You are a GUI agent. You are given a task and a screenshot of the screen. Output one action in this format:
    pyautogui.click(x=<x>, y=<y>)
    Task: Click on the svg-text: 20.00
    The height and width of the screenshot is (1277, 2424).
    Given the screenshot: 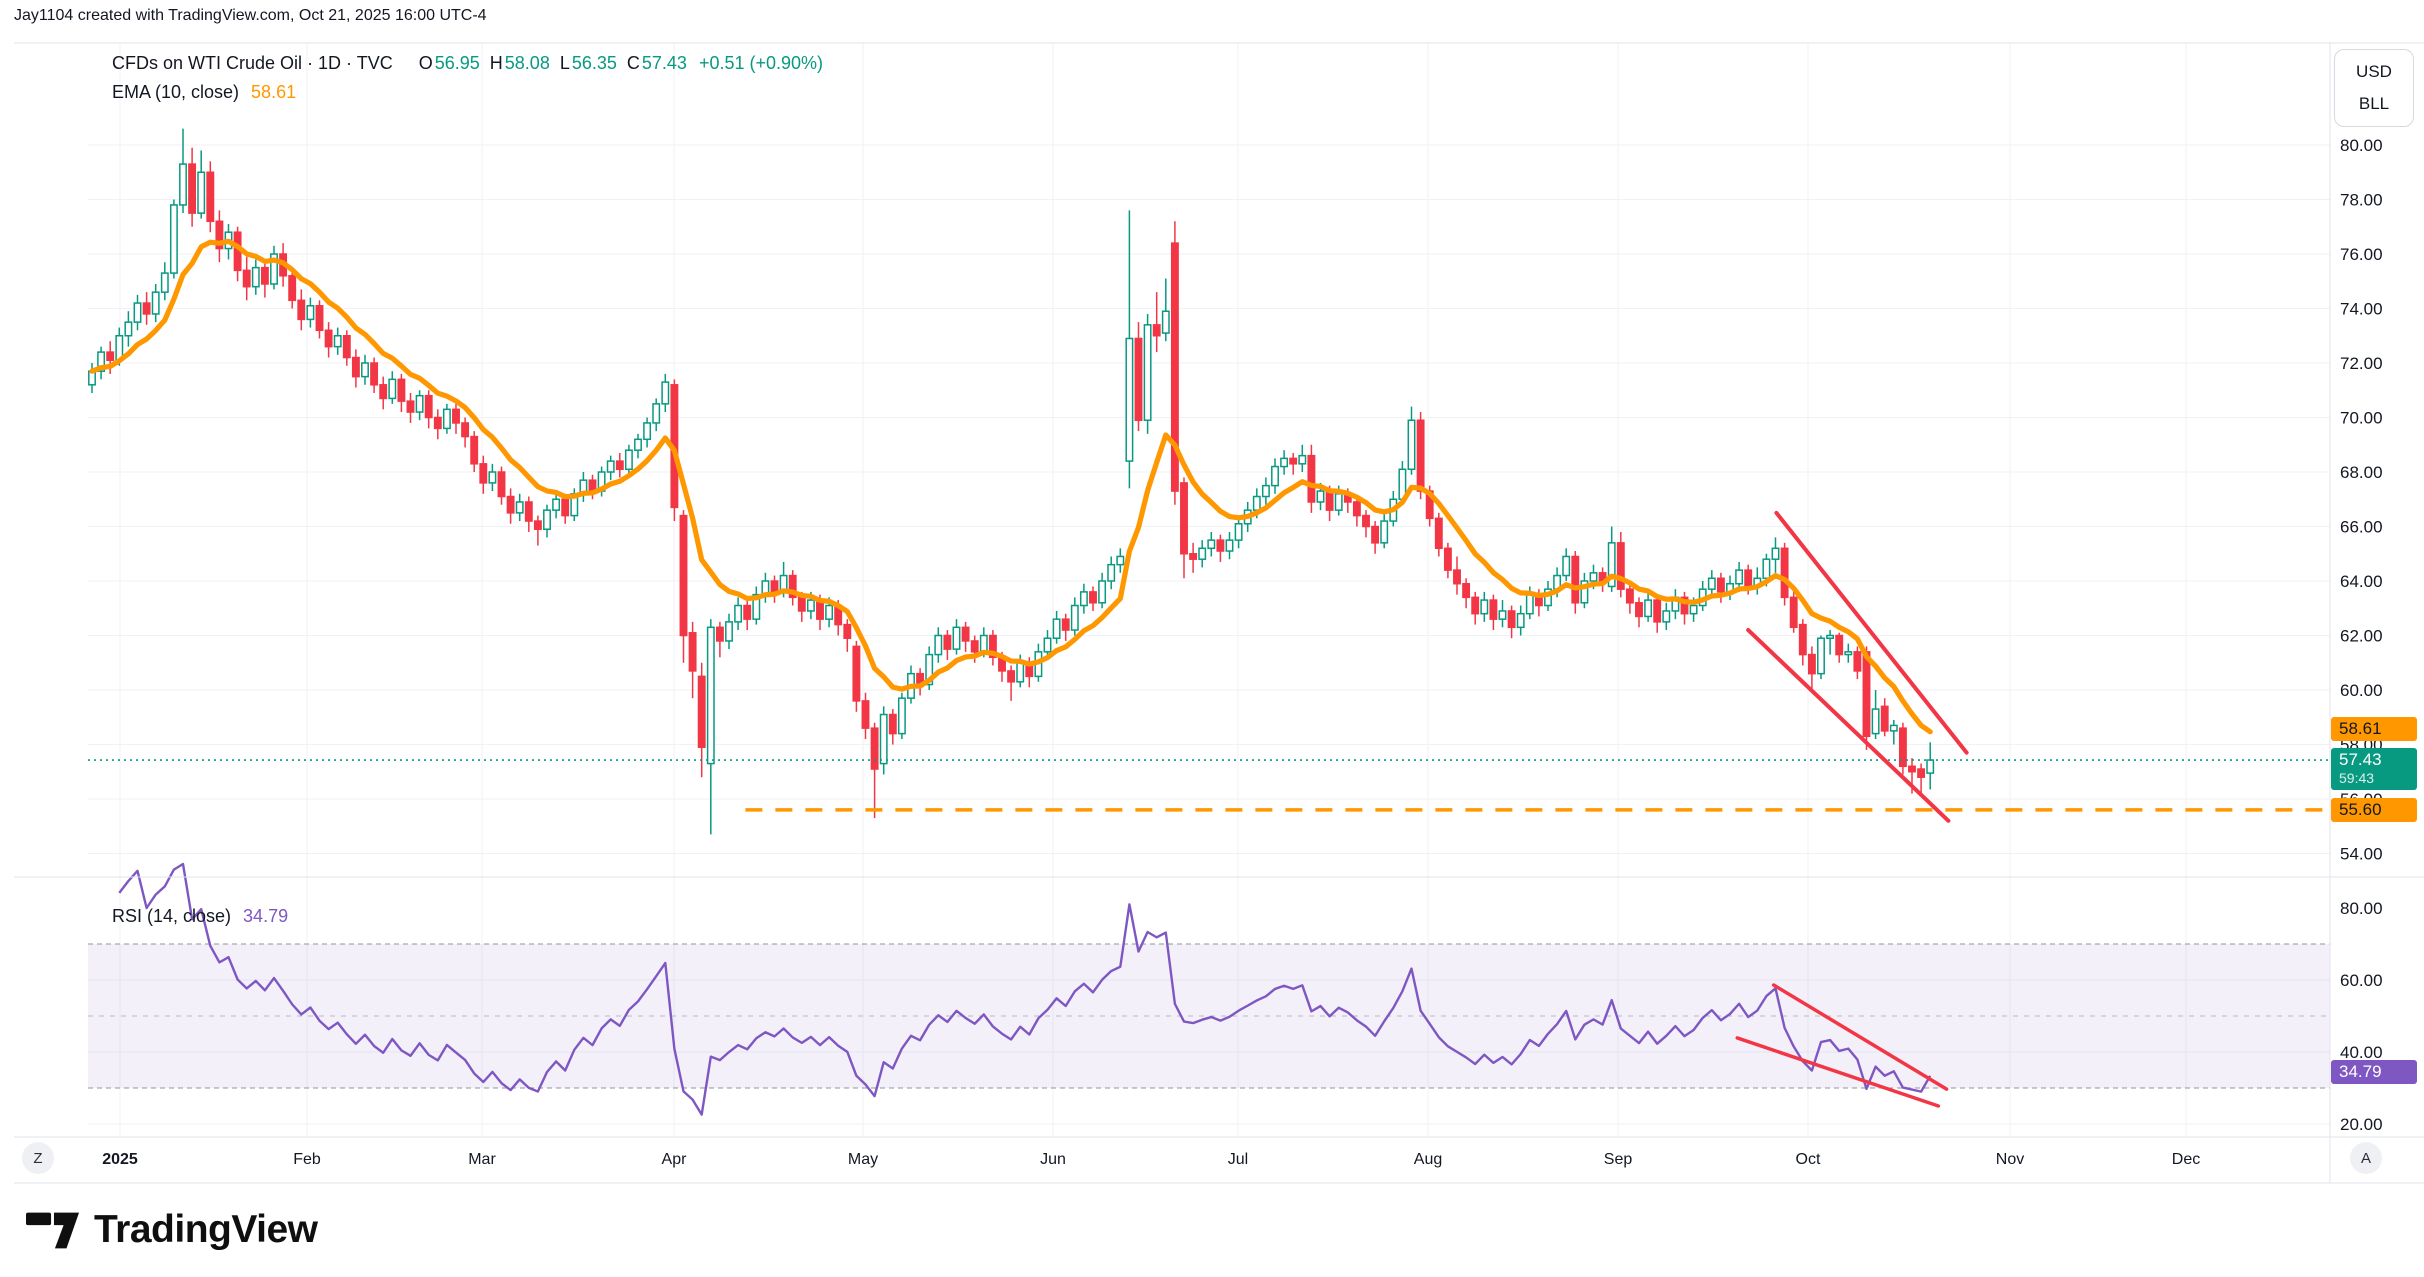 What is the action you would take?
    pyautogui.click(x=2361, y=1124)
    